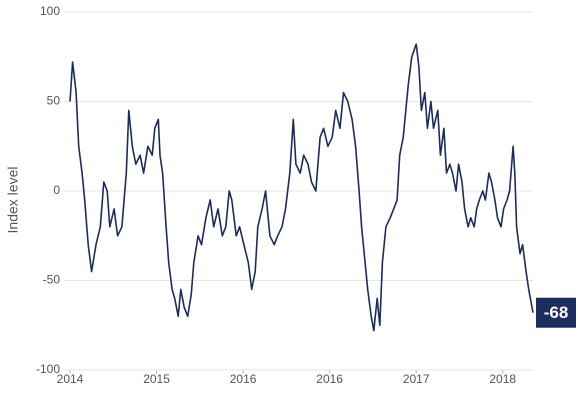 The width and height of the screenshot is (578, 419). Describe the element at coordinates (56, 190) in the screenshot. I see `y-tick-label: 0` at that location.